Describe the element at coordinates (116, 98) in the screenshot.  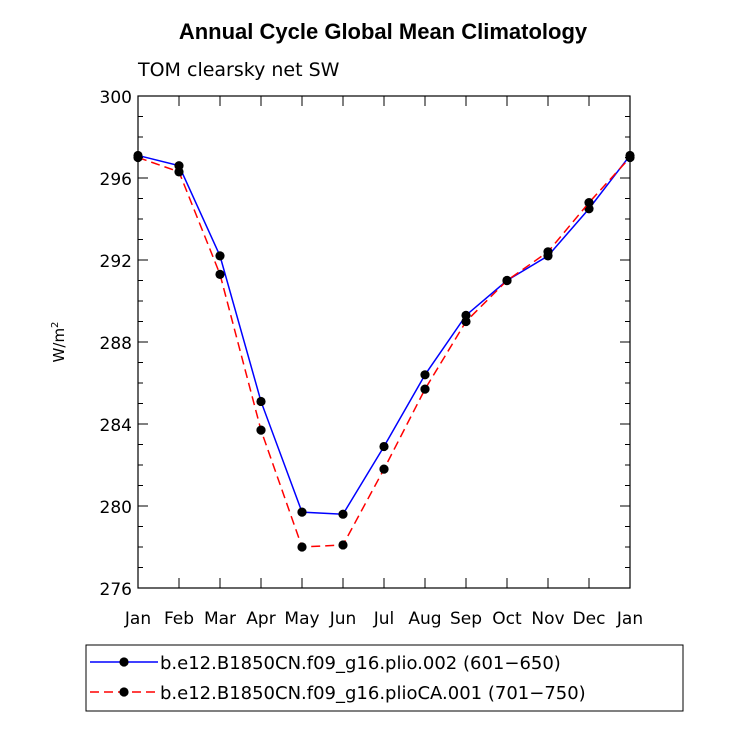
I see `y-tick-label: 300` at that location.